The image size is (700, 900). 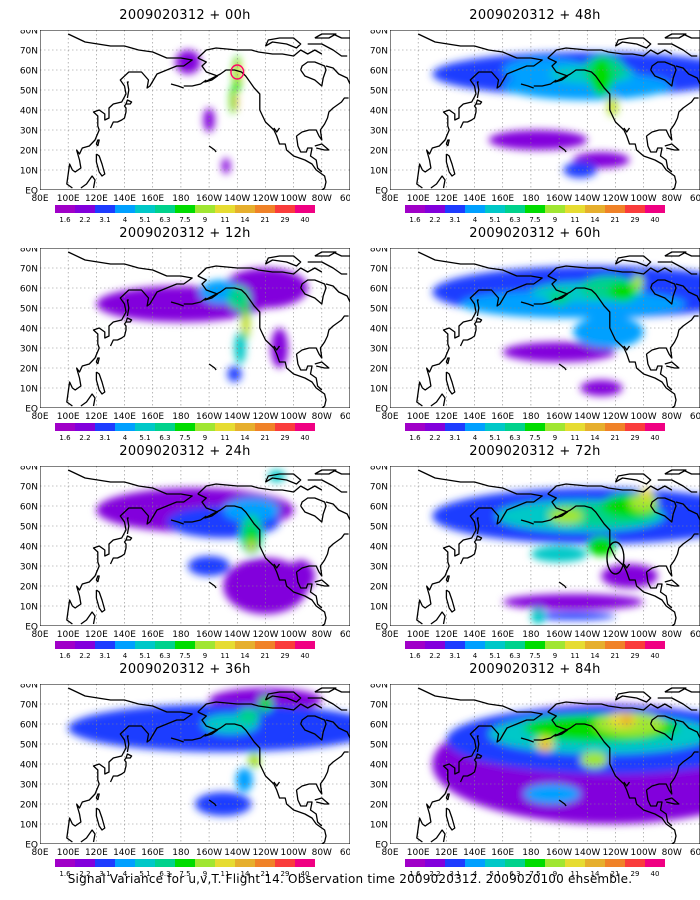 I want to click on colorbar-label: 6.3, so click(x=514, y=220).